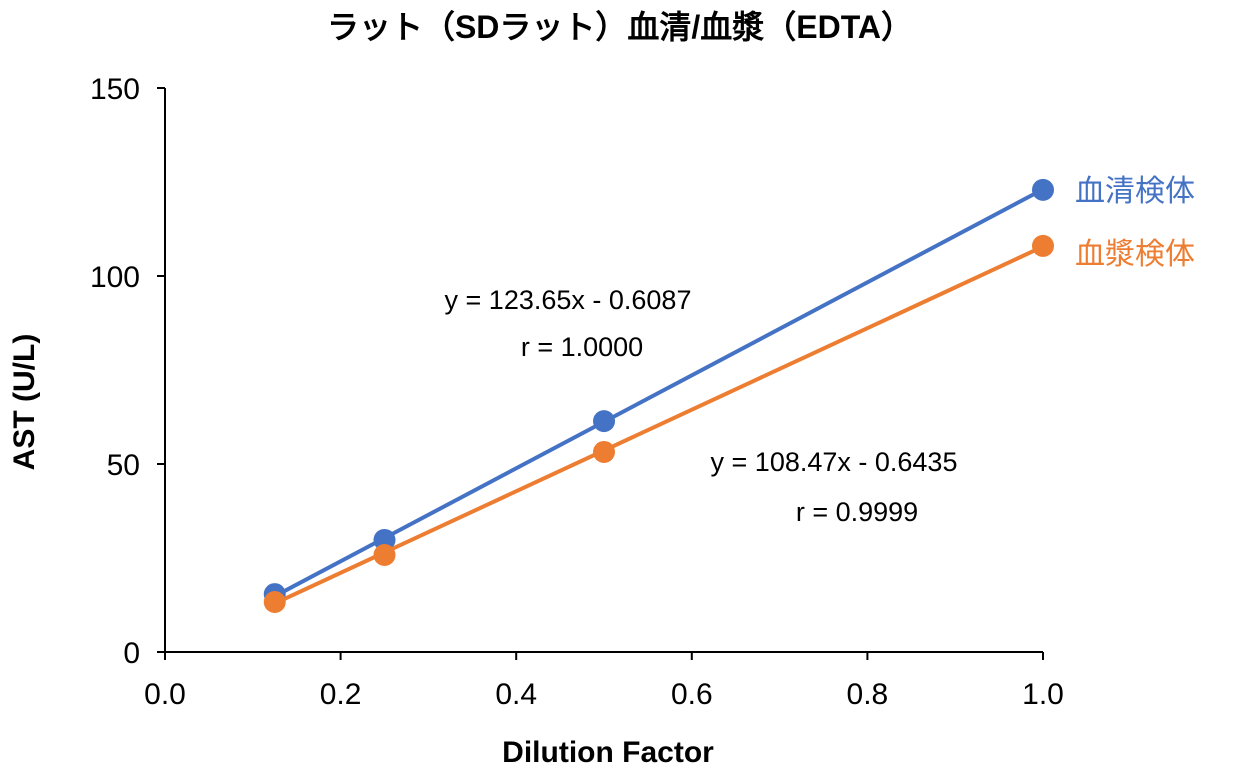 The height and width of the screenshot is (775, 1250). What do you see at coordinates (568, 300) in the screenshot?
I see `equation-serum: y = 123.65x - 0.6087` at bounding box center [568, 300].